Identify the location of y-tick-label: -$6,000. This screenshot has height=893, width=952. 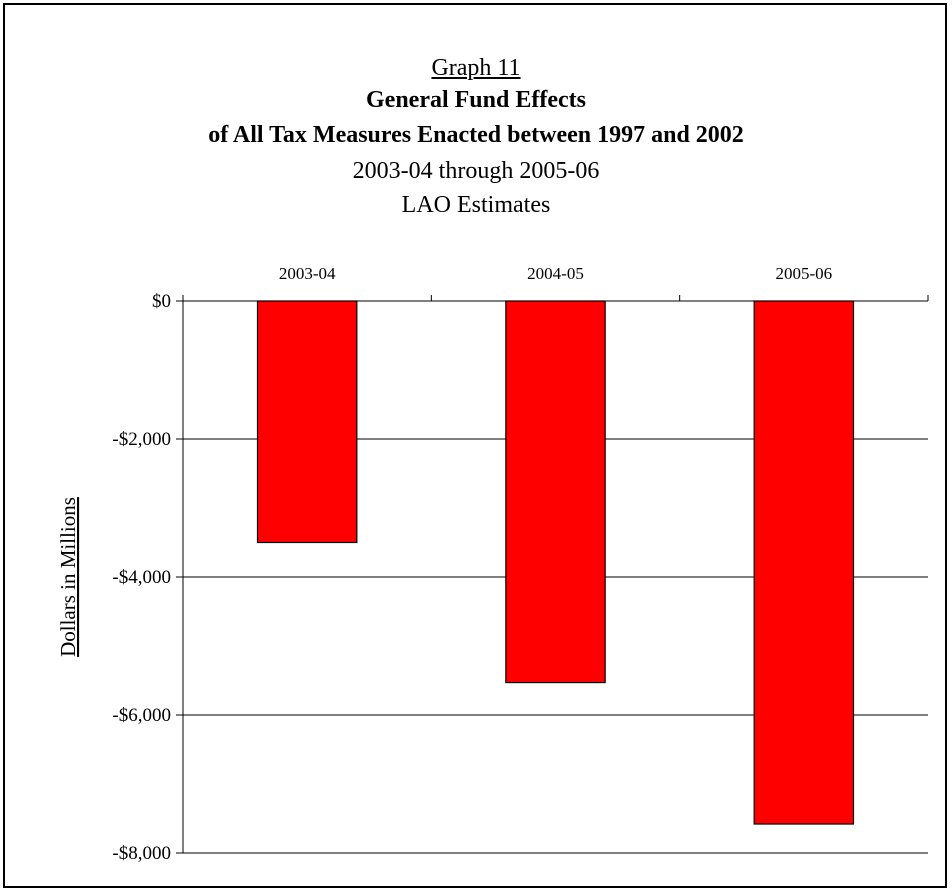
(141, 715).